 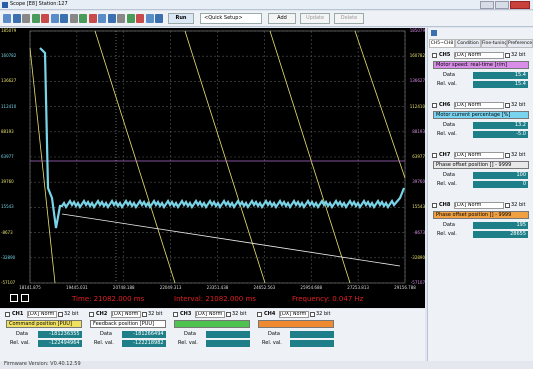 I want to click on right-axis-label: 15543, so click(x=418, y=207).